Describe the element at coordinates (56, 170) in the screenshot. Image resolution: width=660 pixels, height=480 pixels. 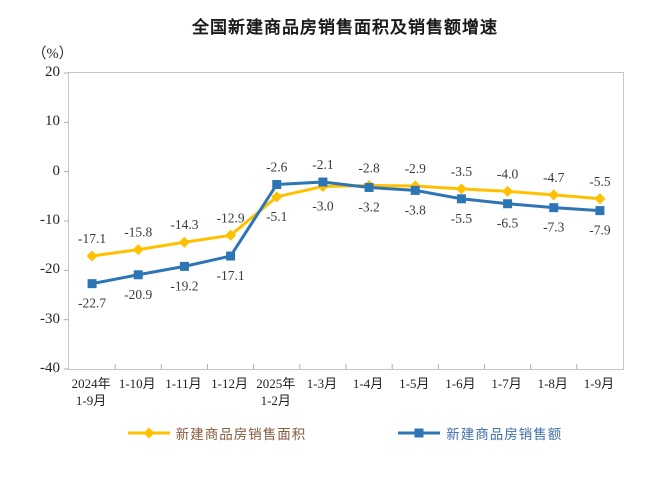
I see `y-tick-label: 0` at that location.